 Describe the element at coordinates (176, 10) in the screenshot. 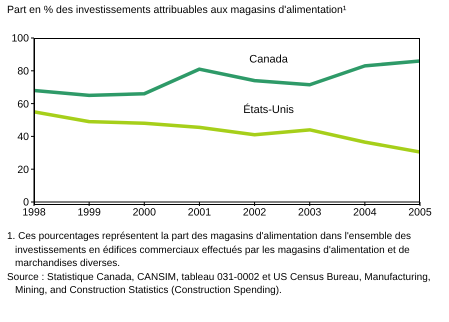

I see `chart-title: Part en % des investissements attribuables aux magasins d'alimentation¹` at that location.